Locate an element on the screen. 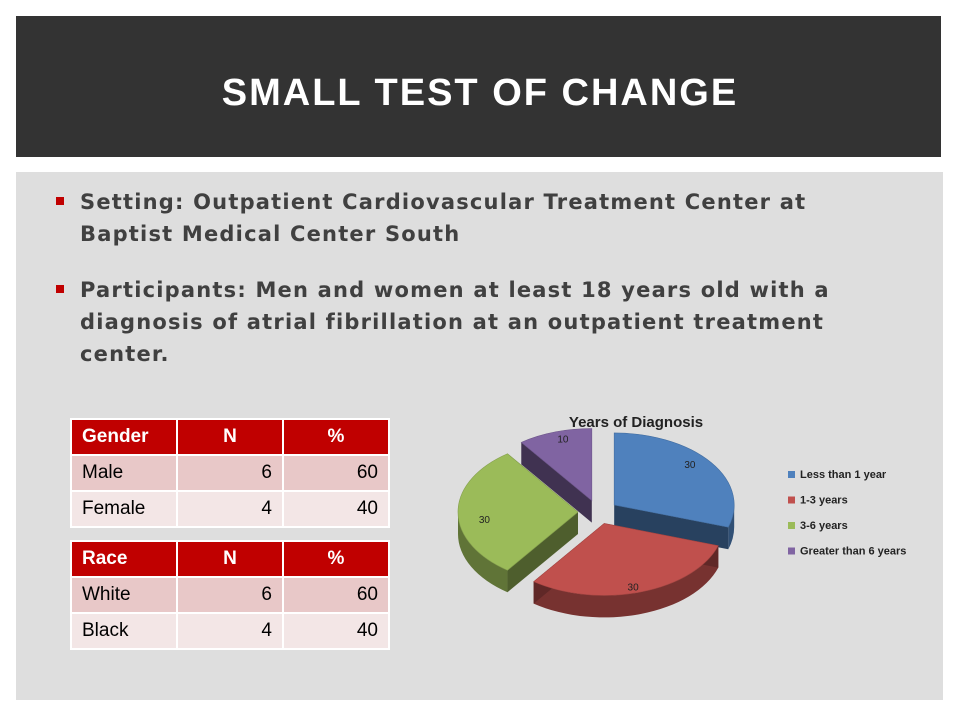 This screenshot has height=720, width=960. table-cell: Male is located at coordinates (124, 473).